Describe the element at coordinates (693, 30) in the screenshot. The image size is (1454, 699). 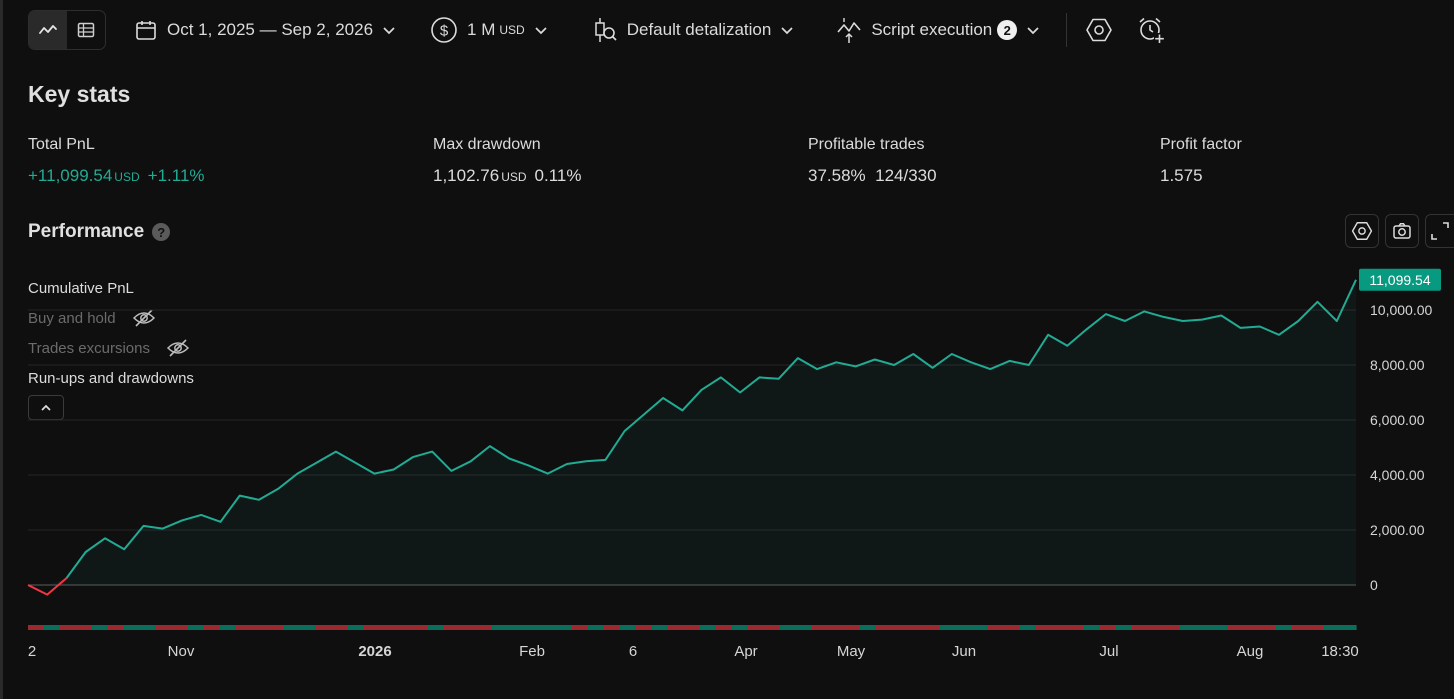
I see `detalization-selector: Default detalization` at that location.